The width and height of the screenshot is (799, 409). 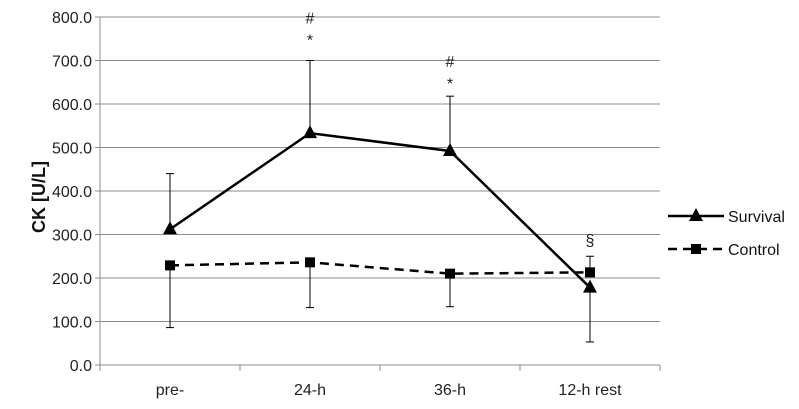 What do you see at coordinates (590, 240) in the screenshot?
I see `annotation: §` at bounding box center [590, 240].